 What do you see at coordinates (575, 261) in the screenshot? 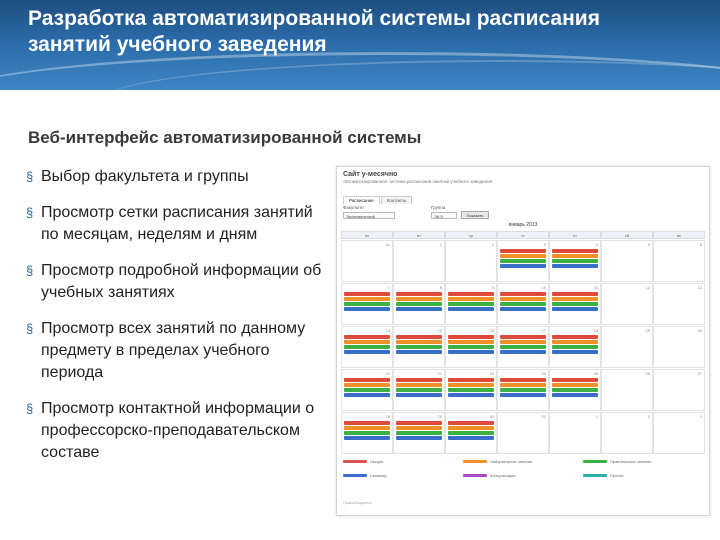
I see `calendar-day-cell: 4` at bounding box center [575, 261].